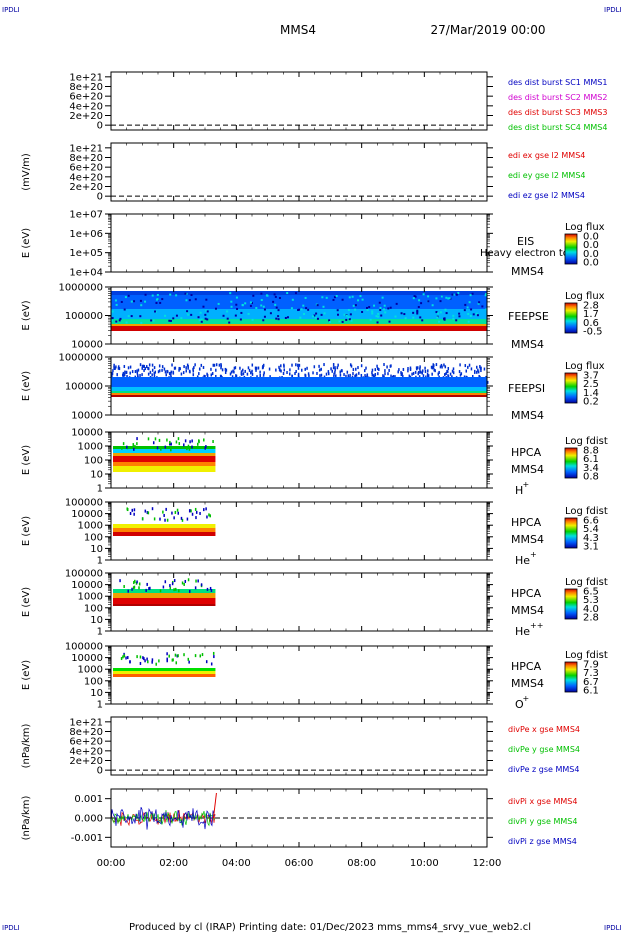  I want to click on charge-label: ++, so click(536, 625).